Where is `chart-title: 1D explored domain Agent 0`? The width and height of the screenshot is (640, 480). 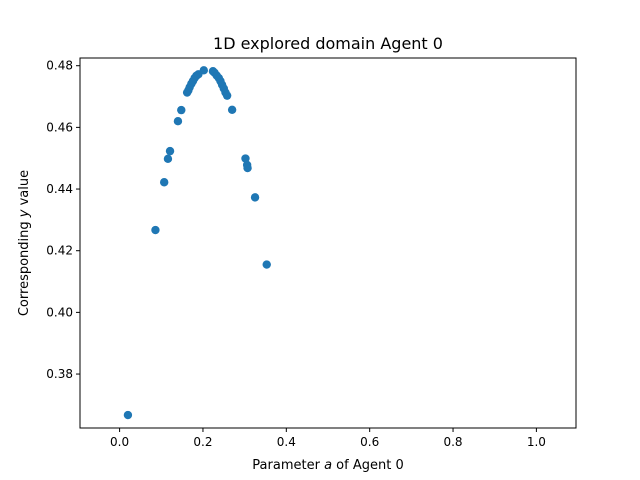
chart-title: 1D explored domain Agent 0 is located at coordinates (328, 43).